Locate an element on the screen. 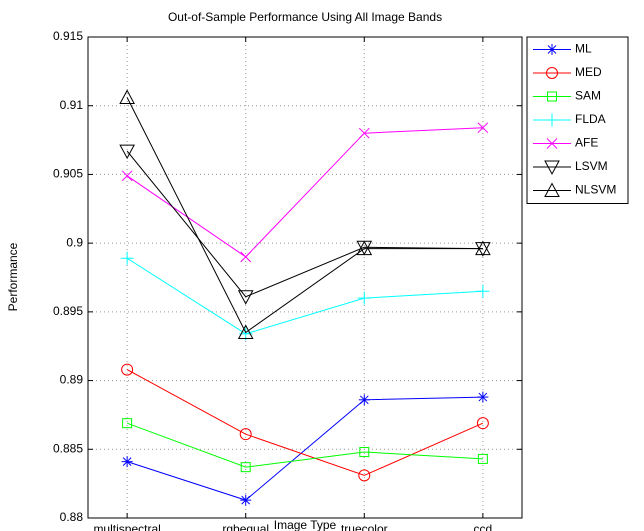 The width and height of the screenshot is (644, 531). y-tick-label: 0.895 is located at coordinates (68, 311).